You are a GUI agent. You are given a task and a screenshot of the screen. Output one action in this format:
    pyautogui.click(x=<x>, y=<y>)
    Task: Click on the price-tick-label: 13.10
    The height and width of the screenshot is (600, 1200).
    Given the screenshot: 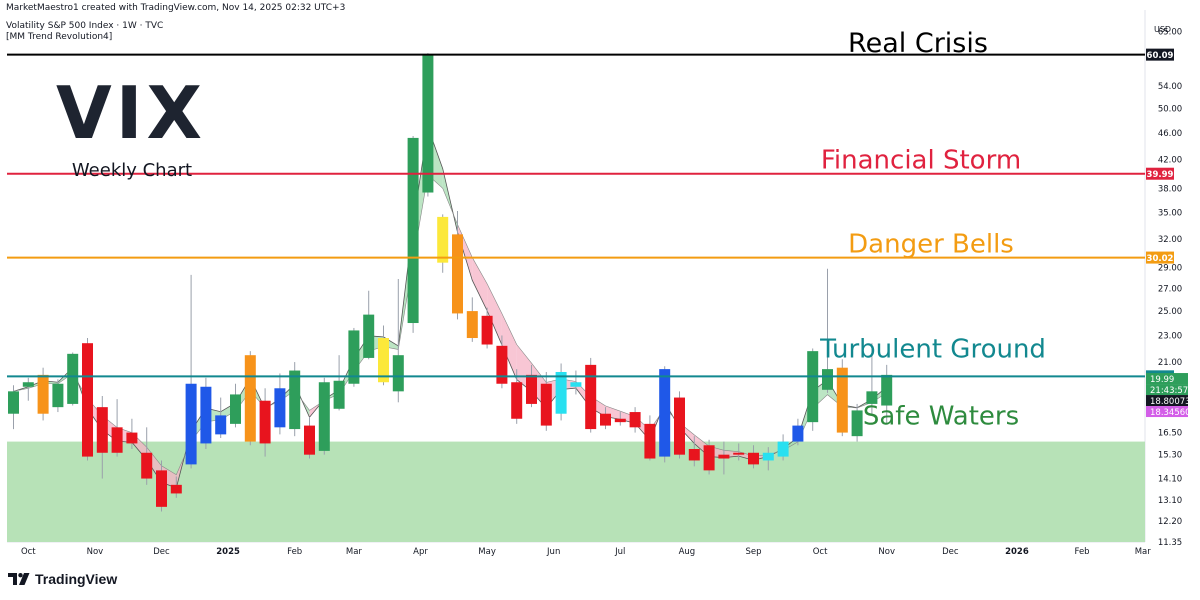 What is the action you would take?
    pyautogui.click(x=1170, y=501)
    